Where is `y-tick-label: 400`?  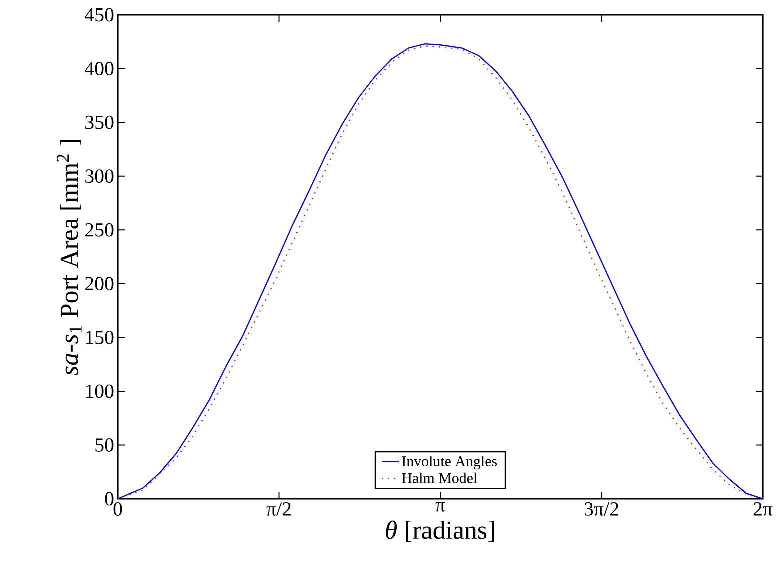 y-tick-label: 400 is located at coordinates (99, 69).